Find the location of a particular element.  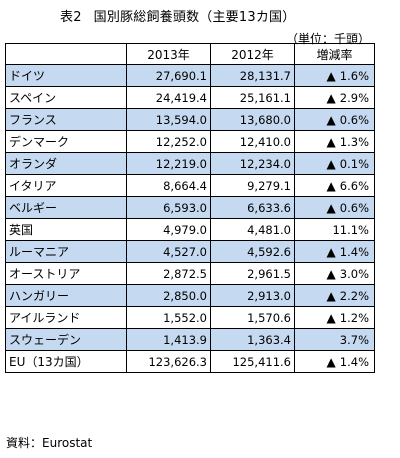

value-2013: 2,872.5 is located at coordinates (168, 273).